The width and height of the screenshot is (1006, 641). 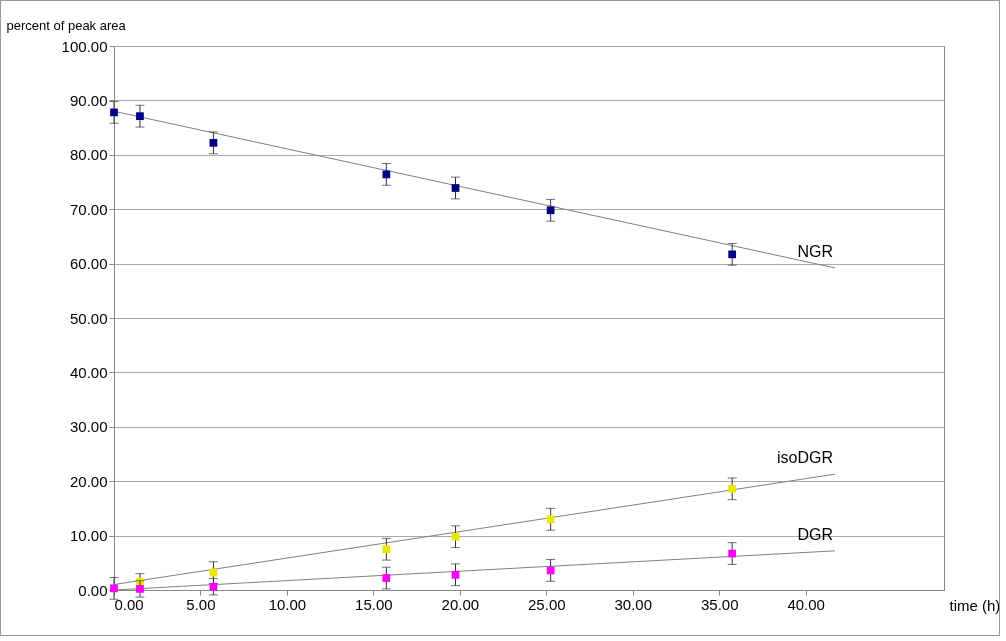 I want to click on y-tick-label: 70.00, so click(x=88, y=209).